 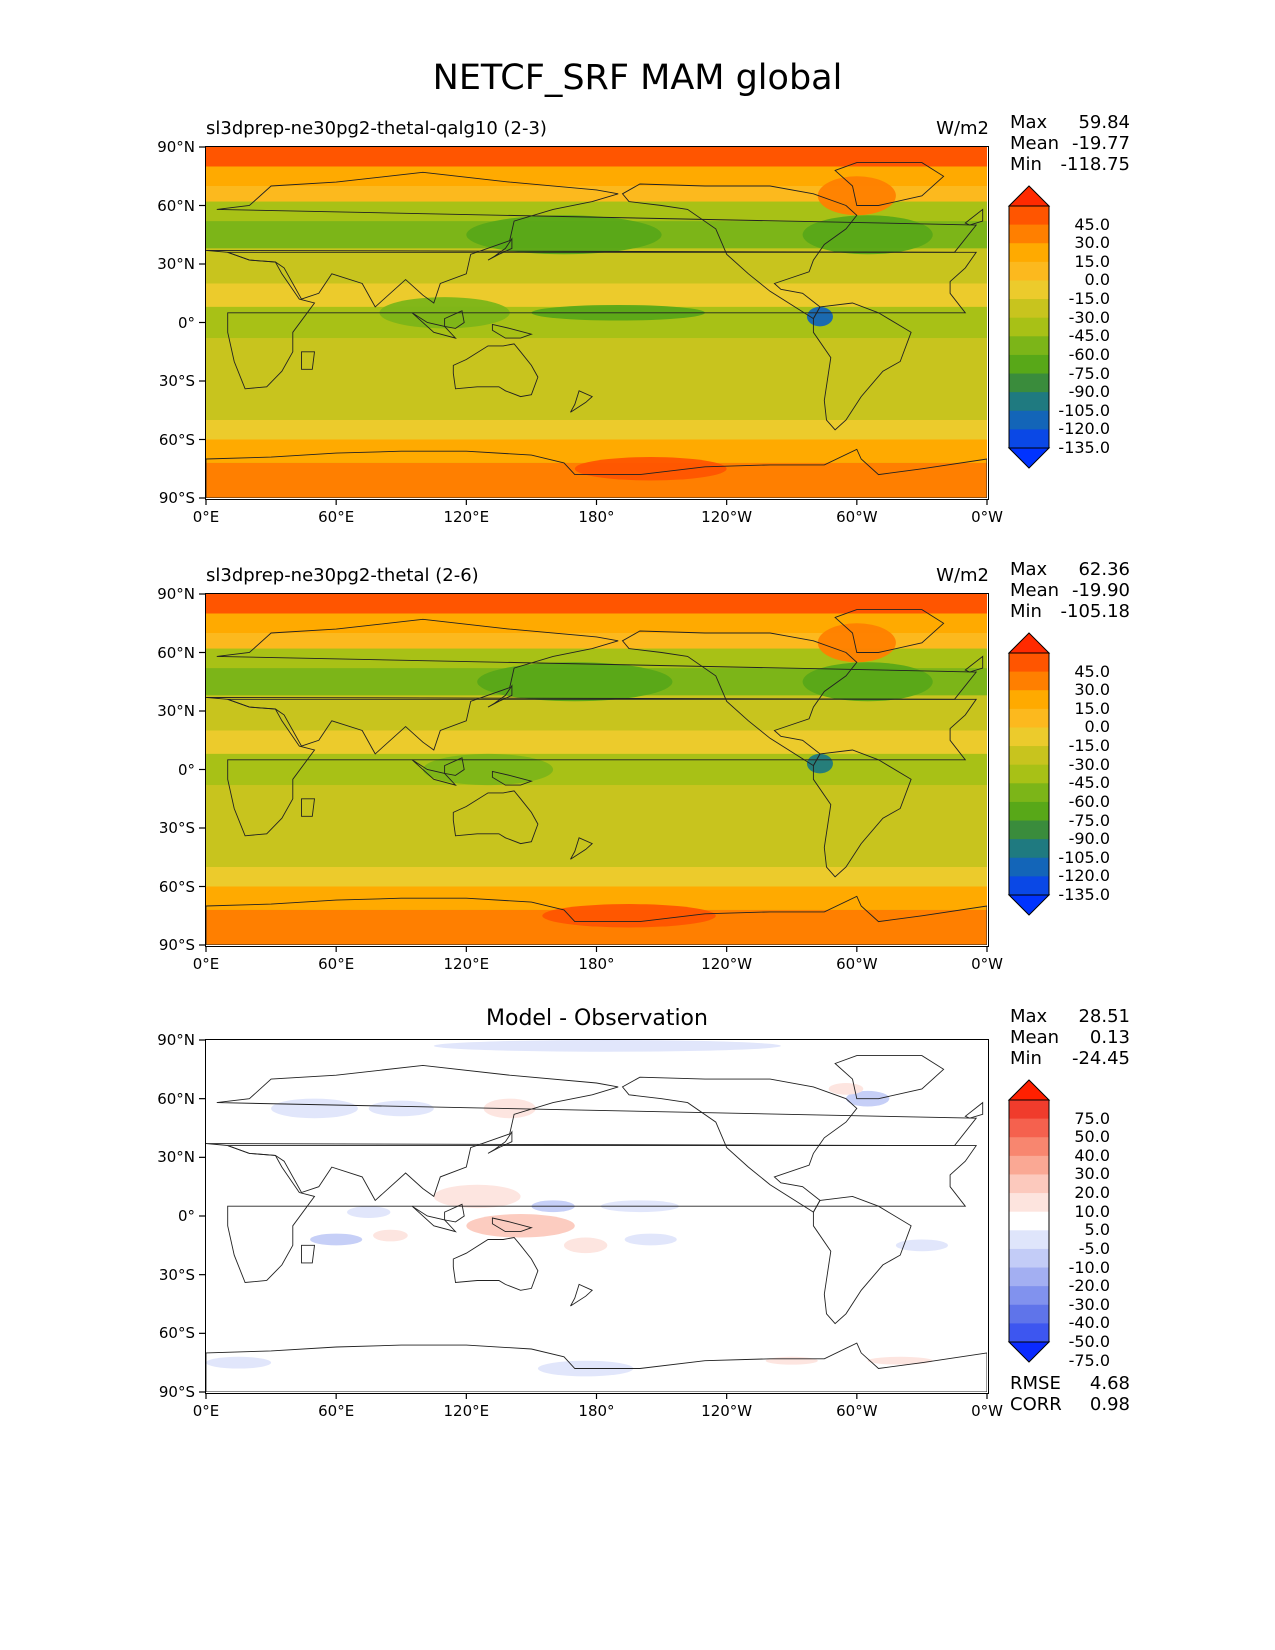 What do you see at coordinates (1094, 1248) in the screenshot?
I see `colorbar-tick-label: -5.0` at bounding box center [1094, 1248].